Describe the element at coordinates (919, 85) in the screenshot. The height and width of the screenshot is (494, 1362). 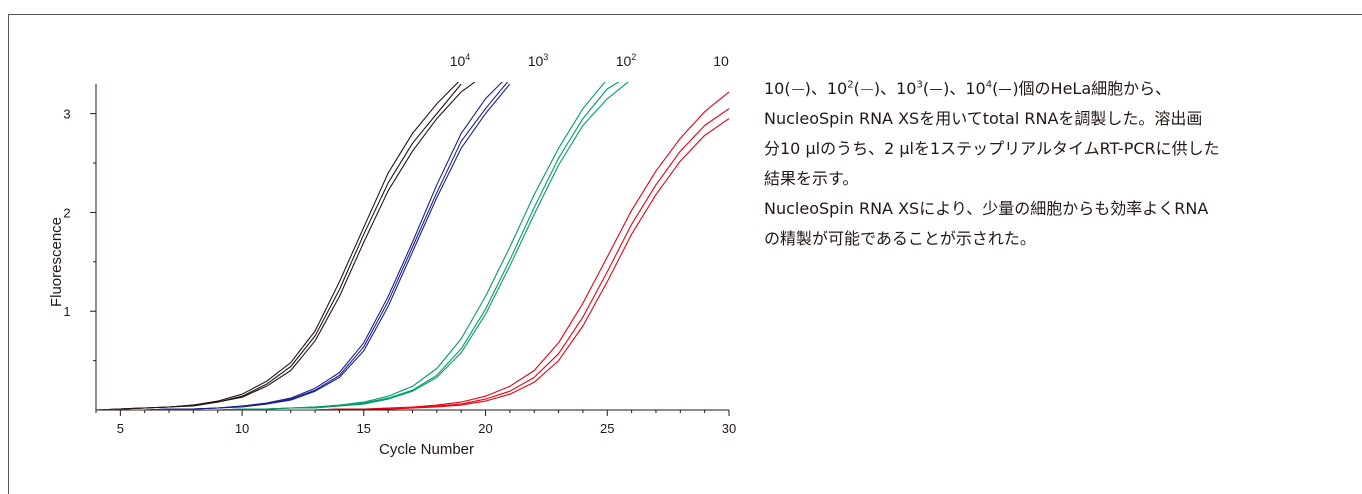
I see `desc-exponent: 3` at that location.